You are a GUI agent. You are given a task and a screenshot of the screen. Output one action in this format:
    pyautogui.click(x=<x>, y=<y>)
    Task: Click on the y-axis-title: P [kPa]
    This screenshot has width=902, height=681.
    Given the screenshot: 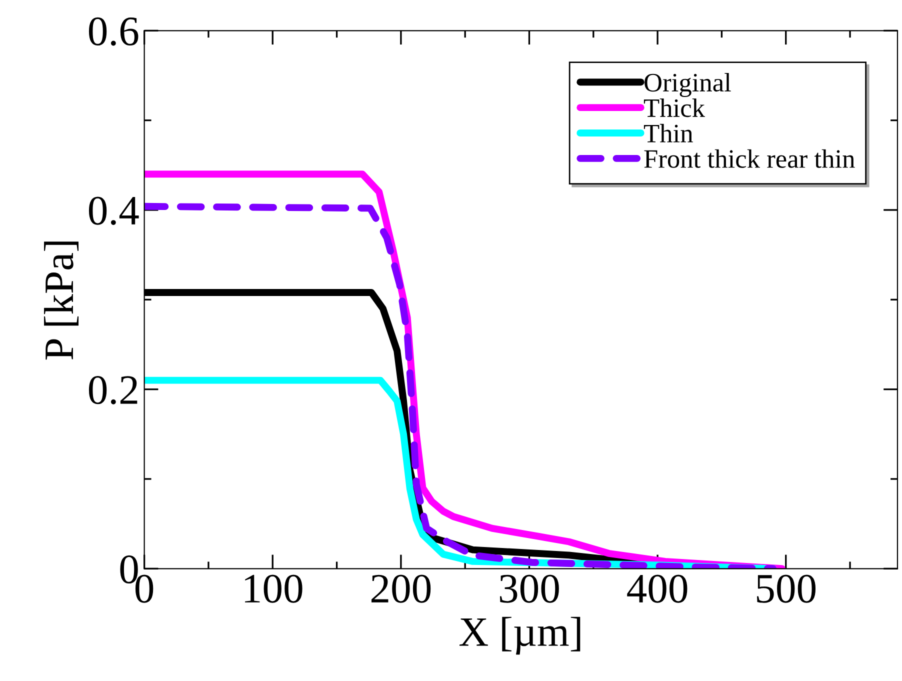 What is the action you would take?
    pyautogui.click(x=61, y=301)
    